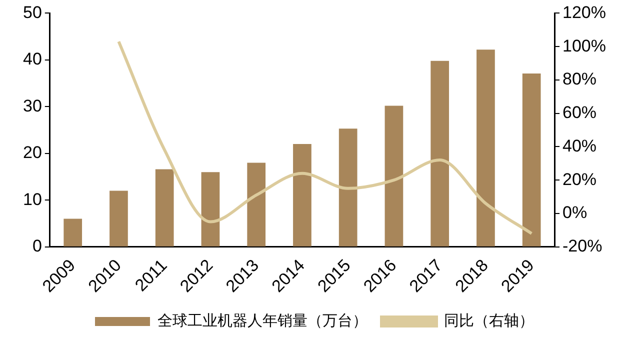  What do you see at coordinates (489, 321) in the screenshot?
I see `legend-label: 同比（右轴）` at bounding box center [489, 321].